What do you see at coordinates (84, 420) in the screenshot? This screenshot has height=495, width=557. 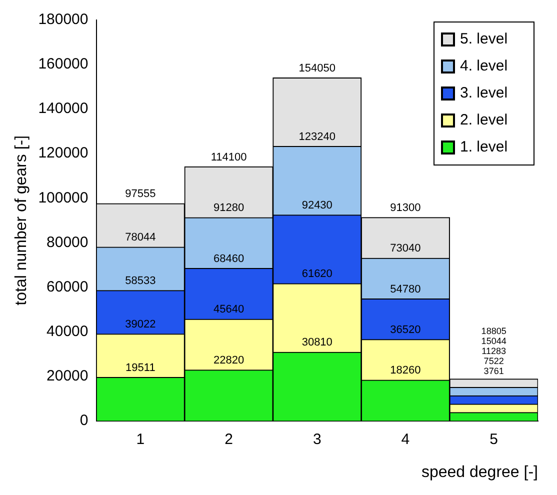 I see `y-tick-label: 0` at bounding box center [84, 420].